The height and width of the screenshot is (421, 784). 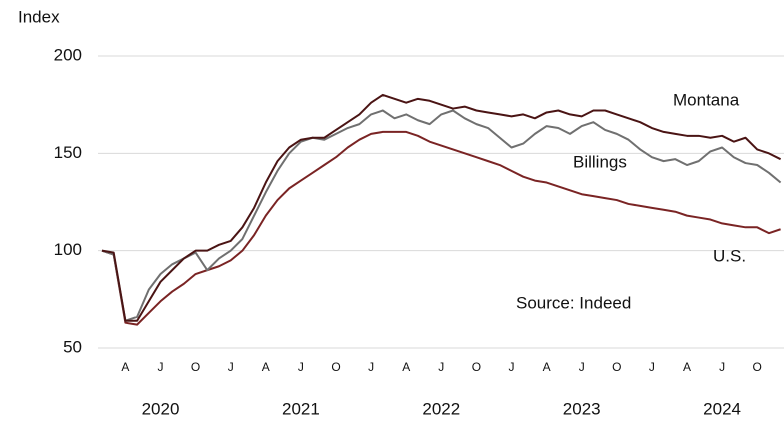 I want to click on year-label: 2022, so click(x=441, y=408).